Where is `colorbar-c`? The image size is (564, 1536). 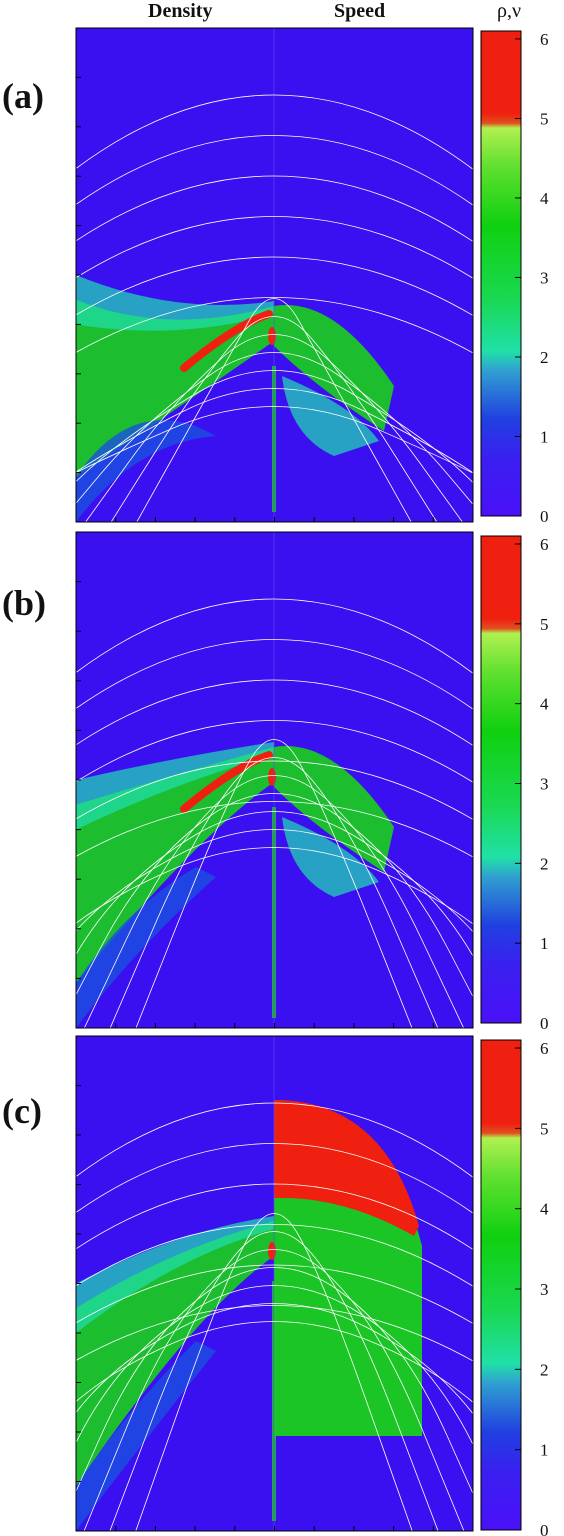 colorbar-c is located at coordinates (501, 1285).